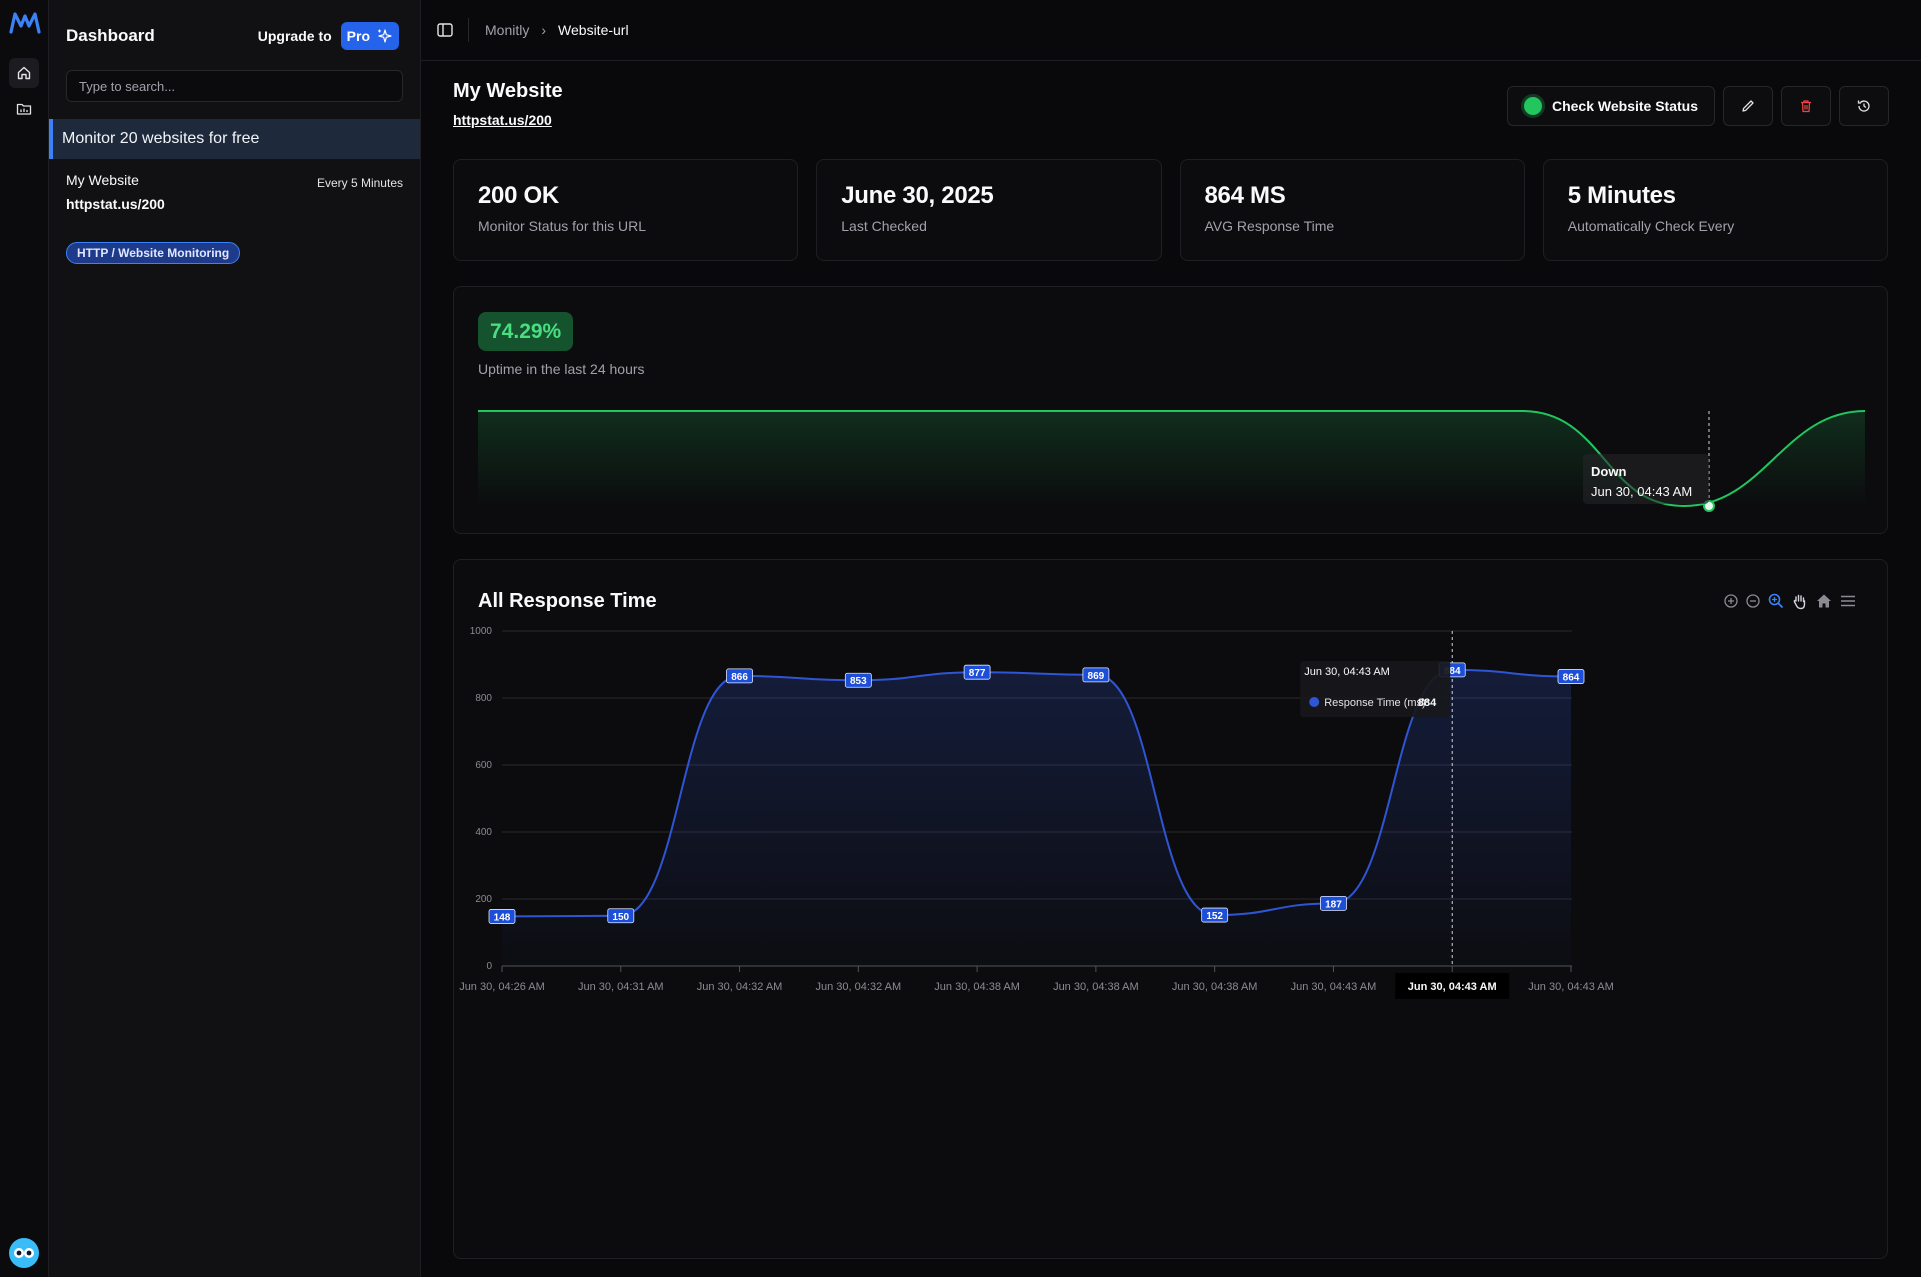 The height and width of the screenshot is (1277, 1921). What do you see at coordinates (502, 987) in the screenshot?
I see `x-tick-label: Jun 30, 04:26 AM` at bounding box center [502, 987].